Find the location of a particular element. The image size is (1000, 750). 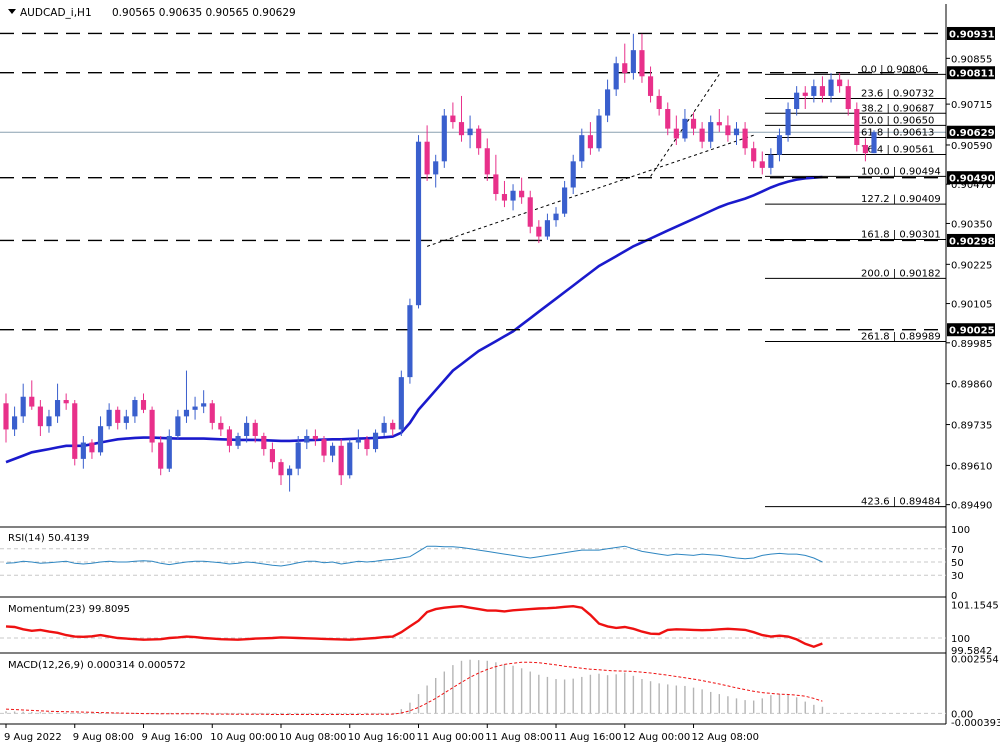

fib-level-label: 61.8 | 0.90613 is located at coordinates (897, 132).